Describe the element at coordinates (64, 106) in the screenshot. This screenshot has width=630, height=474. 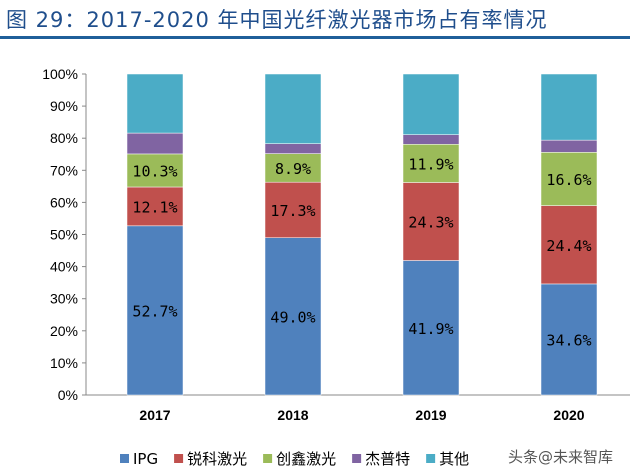
I see `y-tick-label: 90%` at that location.